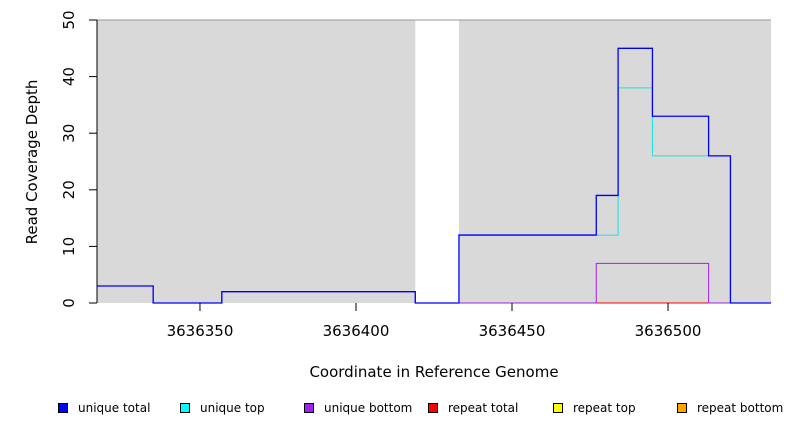  I want to click on legend-label: repeat bottom, so click(740, 408).